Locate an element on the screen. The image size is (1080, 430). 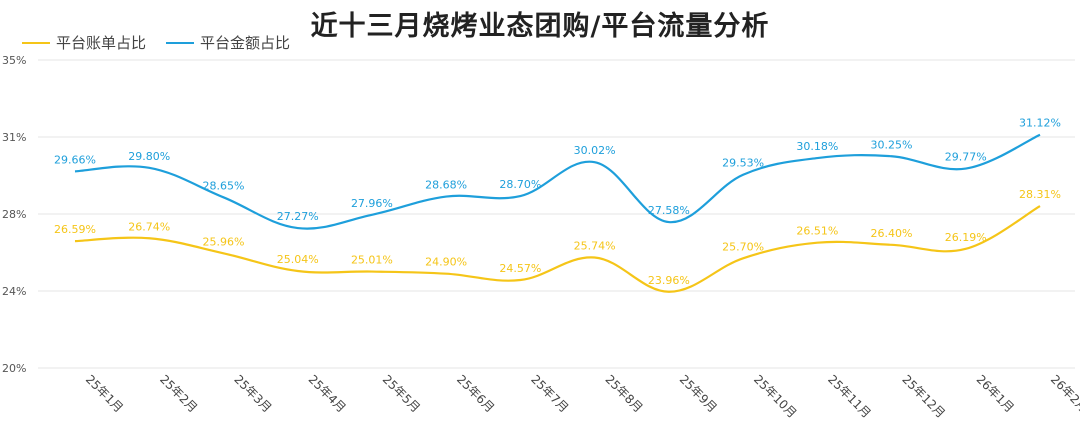
y-tick-label: 31% is located at coordinates (14, 137).